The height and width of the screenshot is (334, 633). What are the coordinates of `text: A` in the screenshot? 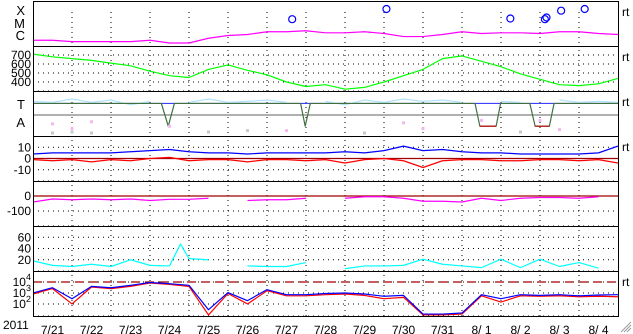 It's located at (20, 122).